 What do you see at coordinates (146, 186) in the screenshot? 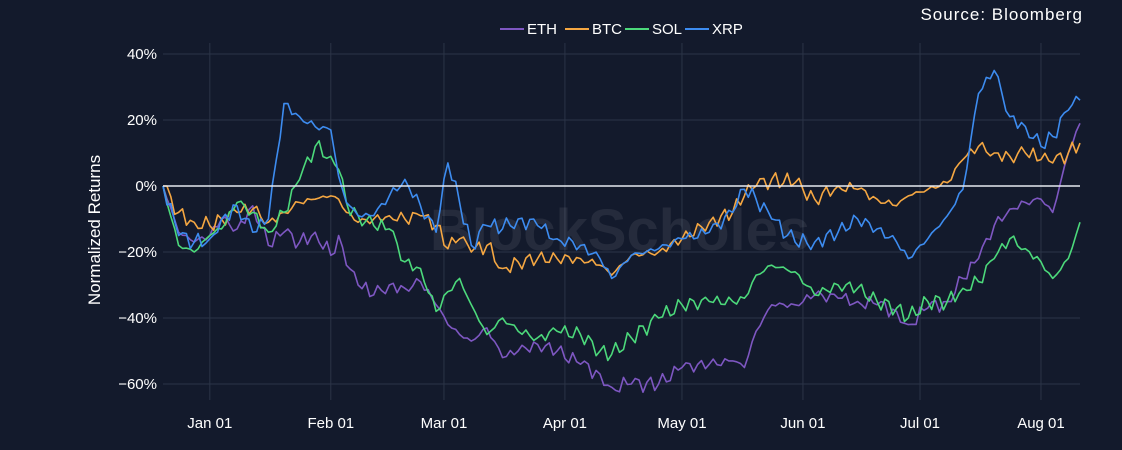
I see `y-tick-label: 0%` at bounding box center [146, 186].